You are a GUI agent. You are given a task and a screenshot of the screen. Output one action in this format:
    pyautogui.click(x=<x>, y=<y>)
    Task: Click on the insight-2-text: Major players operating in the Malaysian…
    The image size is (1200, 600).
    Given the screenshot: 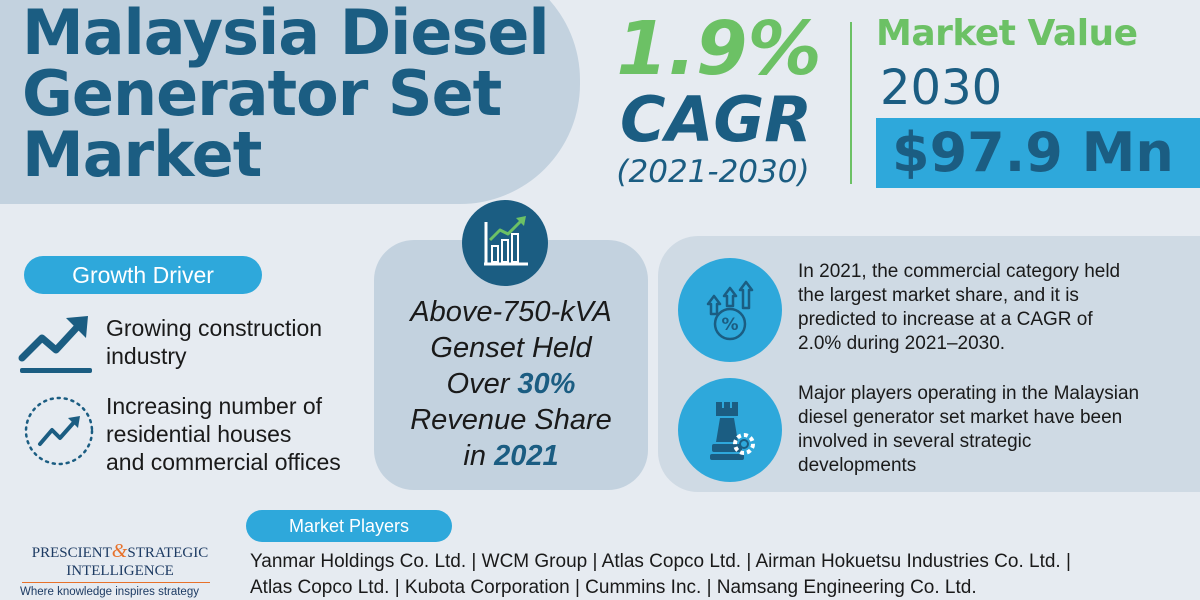 What is the action you would take?
    pyautogui.click(x=988, y=430)
    